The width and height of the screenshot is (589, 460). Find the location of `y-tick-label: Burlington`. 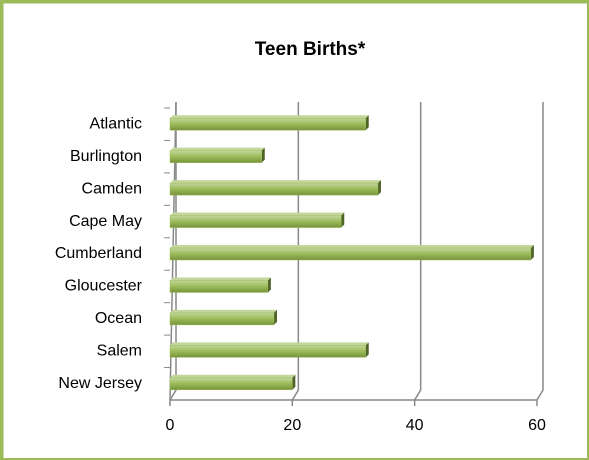

y-tick-label: Burlington is located at coordinates (106, 156).